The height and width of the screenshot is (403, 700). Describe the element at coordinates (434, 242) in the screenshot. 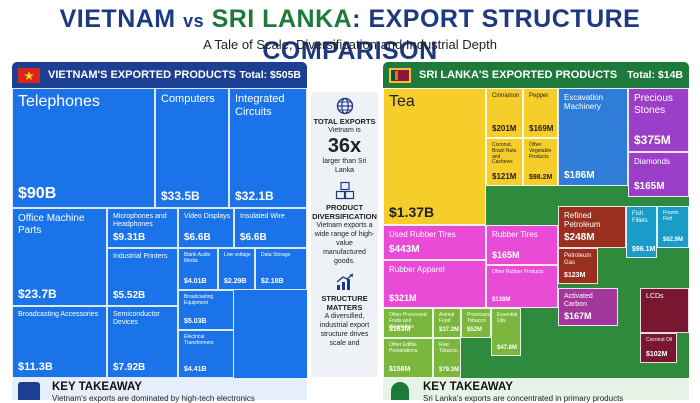

I see `tile-used-rubber-tires: Used Rubber Tires $443M` at that location.